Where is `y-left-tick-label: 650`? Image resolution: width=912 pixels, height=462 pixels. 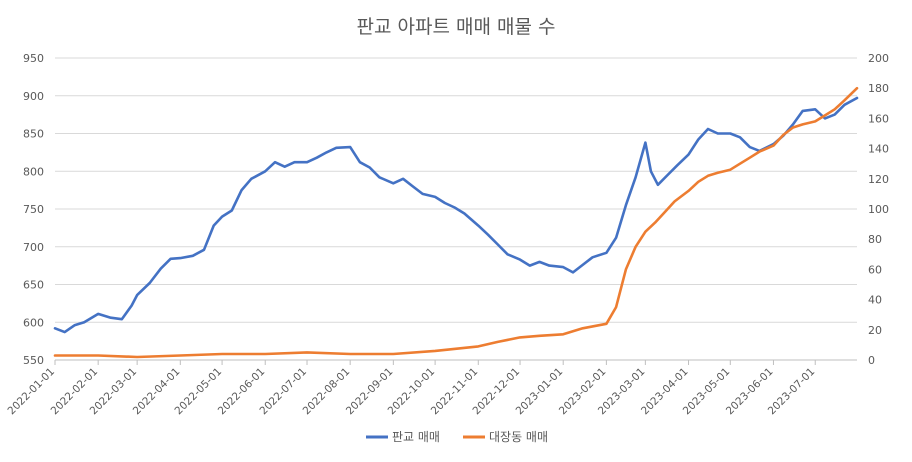 y-left-tick-label: 650 is located at coordinates (33, 285).